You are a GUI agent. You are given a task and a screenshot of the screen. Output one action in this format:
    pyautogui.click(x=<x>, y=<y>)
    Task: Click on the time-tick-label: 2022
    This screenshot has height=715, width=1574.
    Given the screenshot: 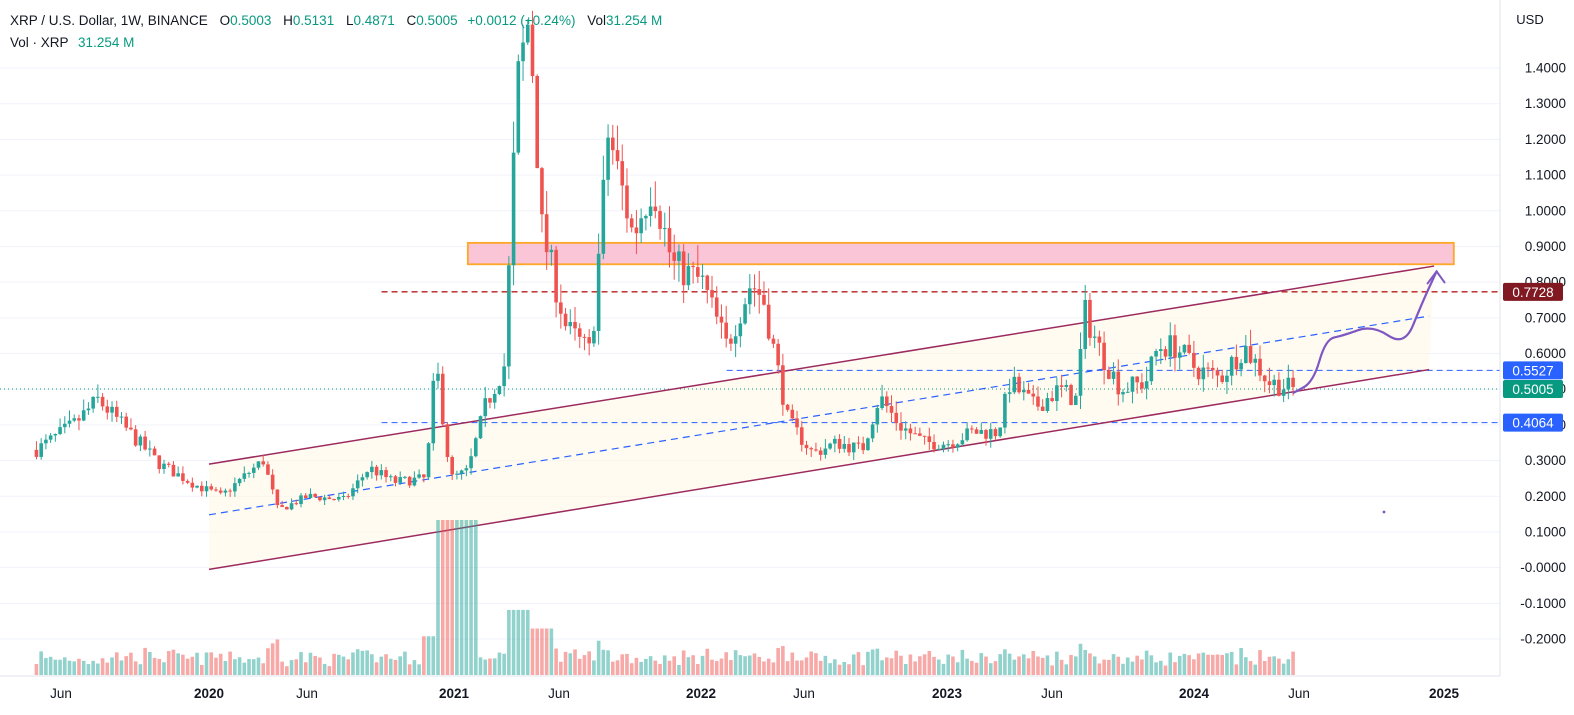 What is the action you would take?
    pyautogui.click(x=701, y=693)
    